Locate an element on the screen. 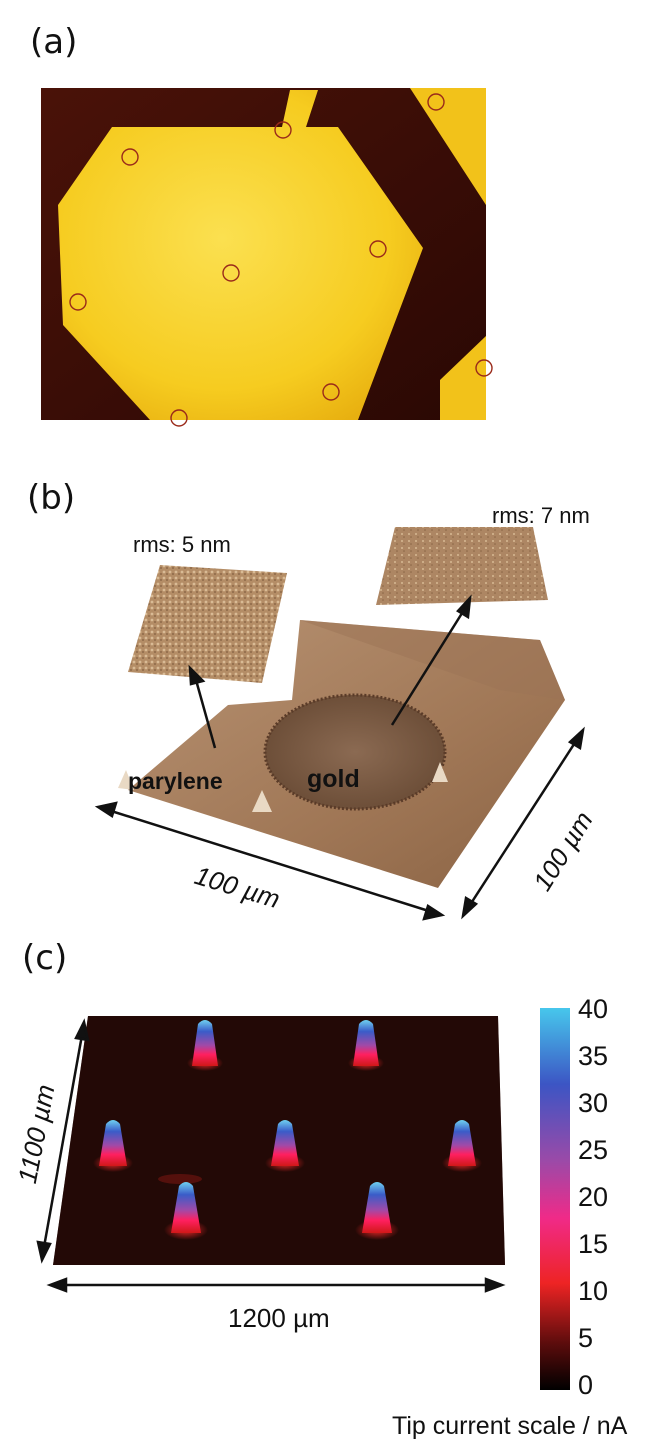  colorbar is located at coordinates (555, 1199).